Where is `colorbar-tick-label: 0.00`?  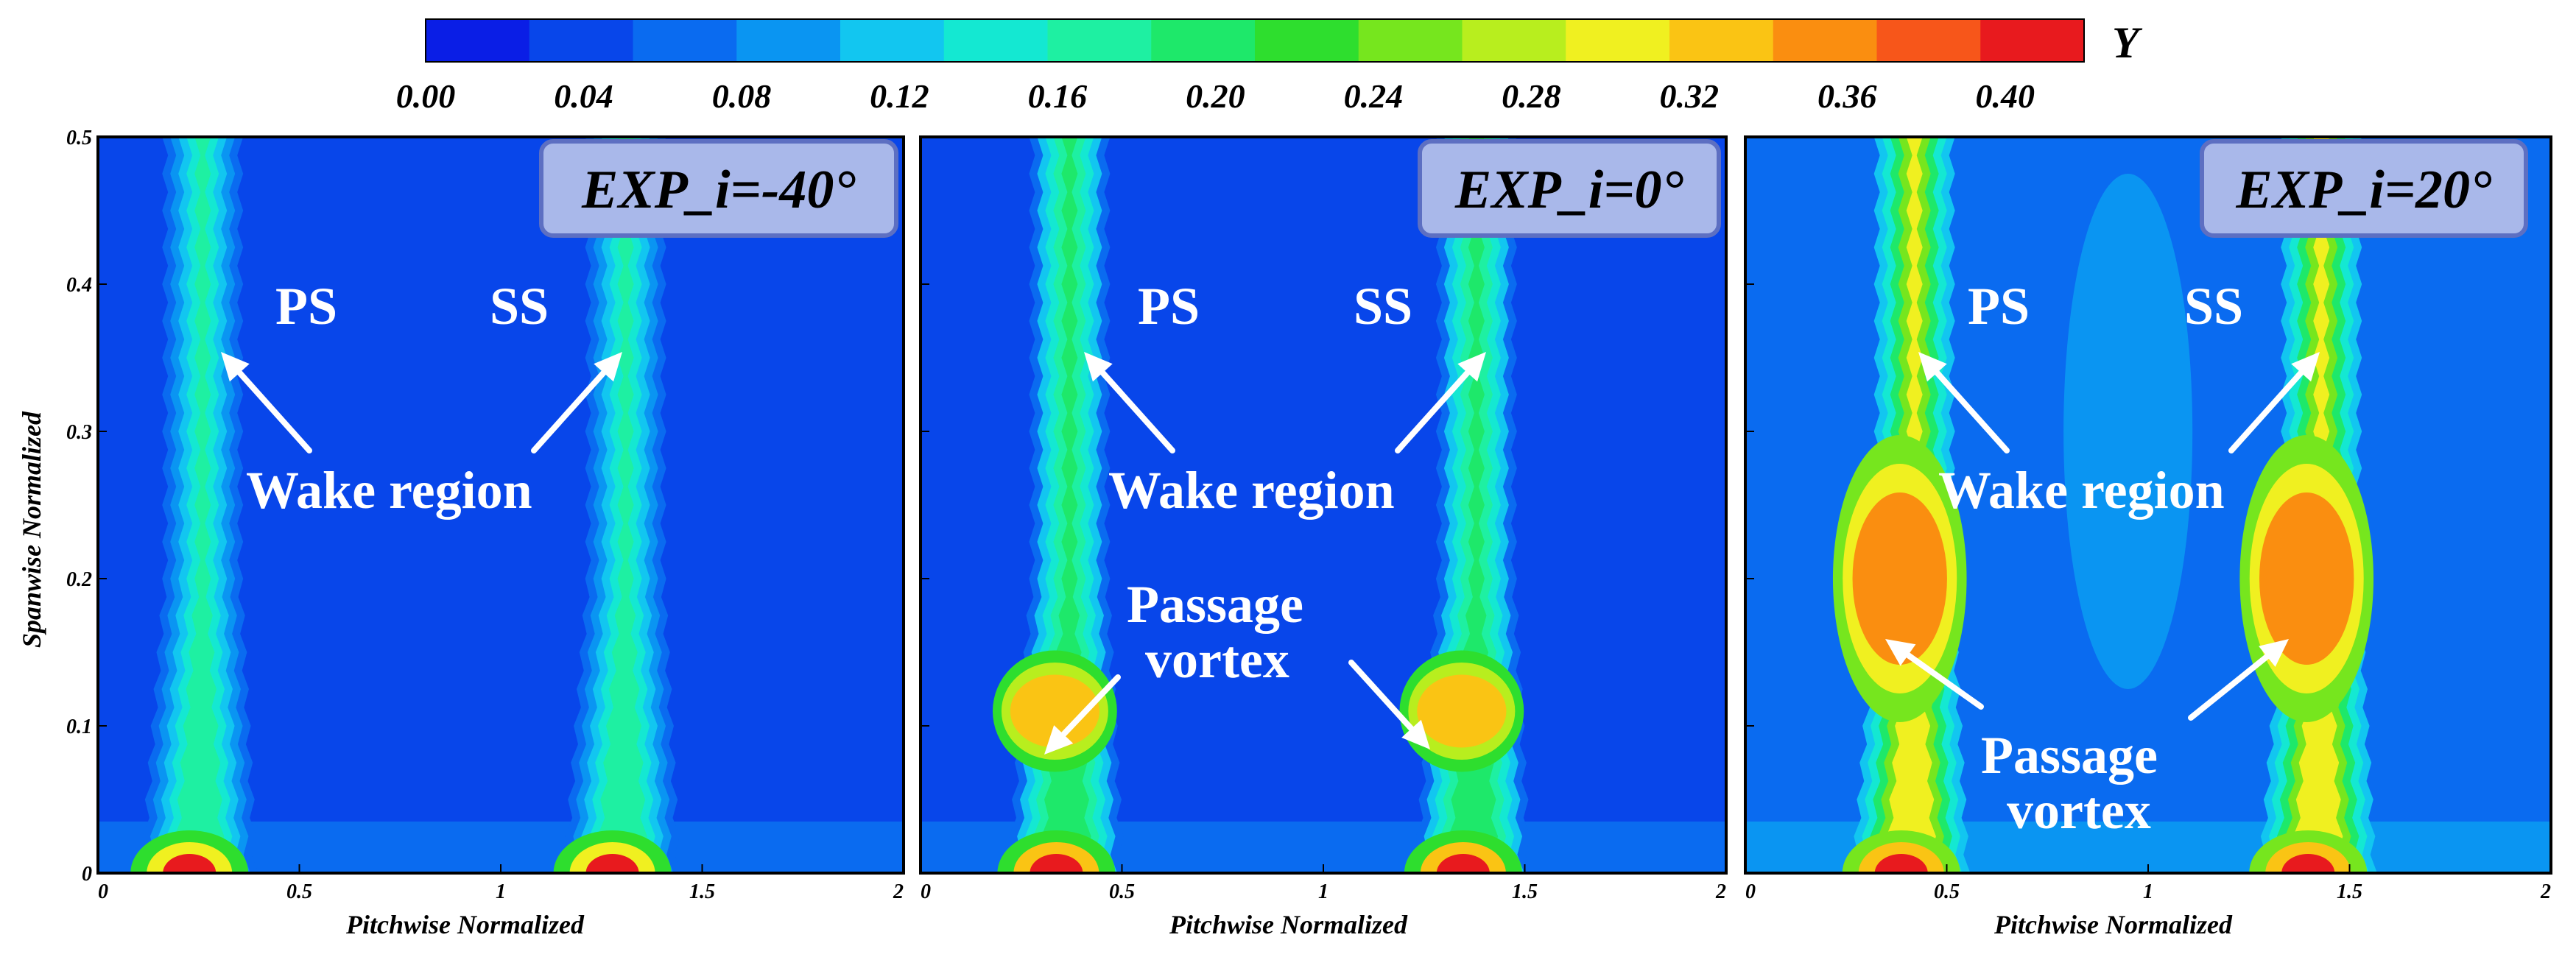
colorbar-tick-label: 0.00 is located at coordinates (426, 96).